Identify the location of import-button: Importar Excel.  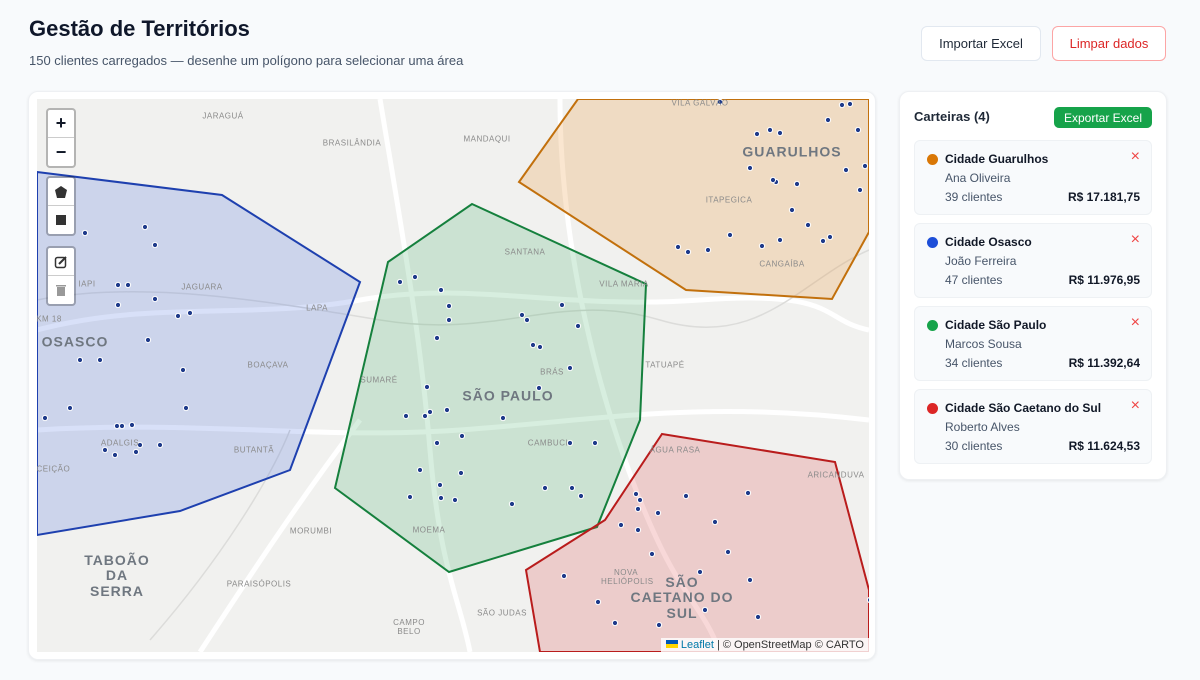
(981, 43).